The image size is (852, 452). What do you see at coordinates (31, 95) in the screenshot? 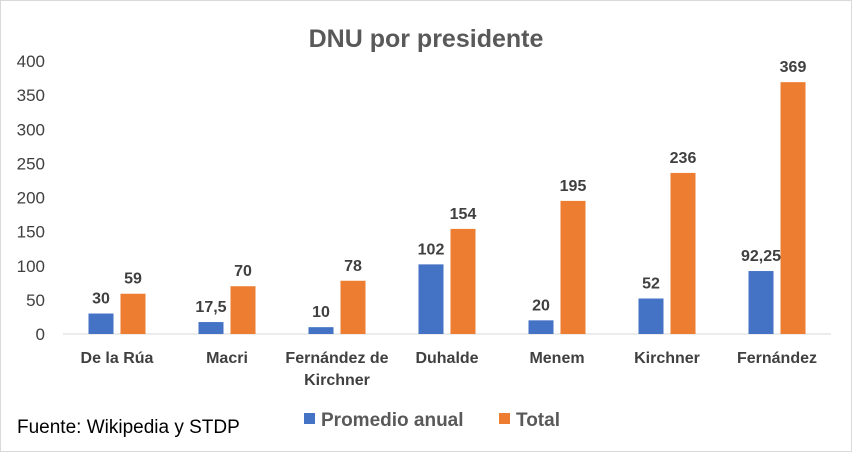
I see `y-tick-label: 350` at bounding box center [31, 95].